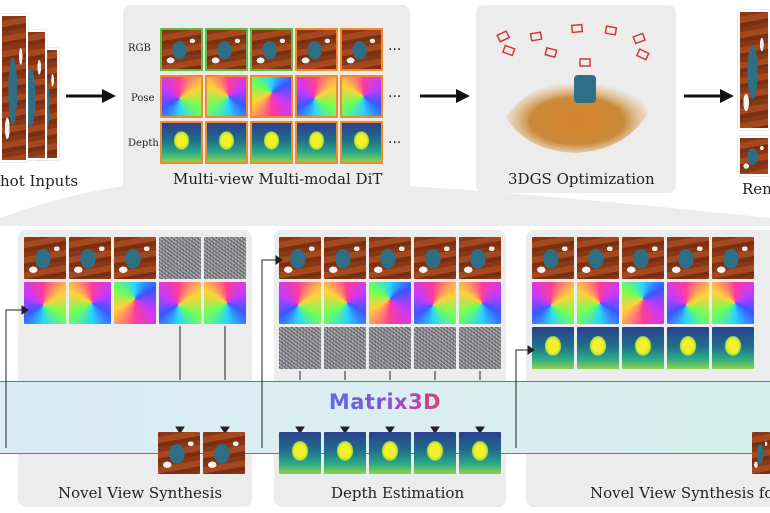 Image resolution: width=770 pixels, height=513 pixels. What do you see at coordinates (278, 179) in the screenshot?
I see `dit-caption: Multi-view Multi-modal DiT` at bounding box center [278, 179].